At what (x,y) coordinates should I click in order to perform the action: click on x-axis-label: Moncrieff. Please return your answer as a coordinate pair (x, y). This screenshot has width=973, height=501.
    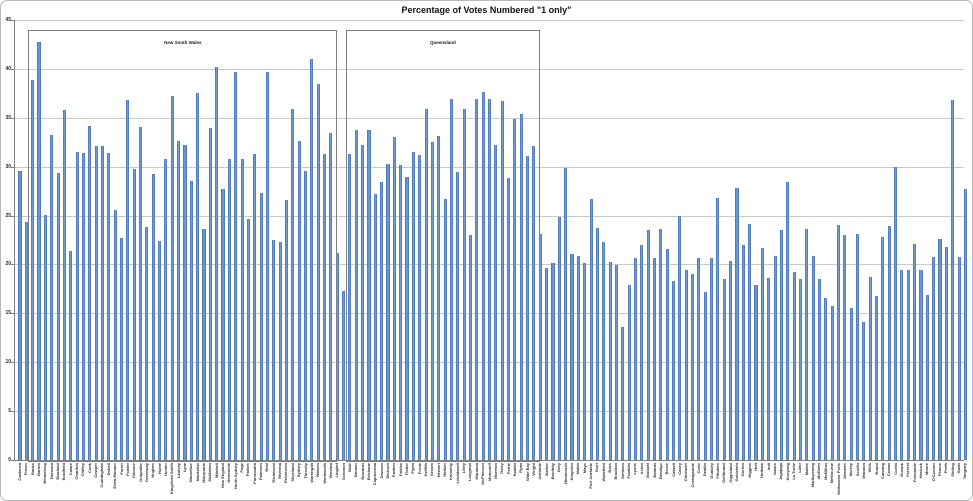
    Looking at the image, I should click on (489, 472).